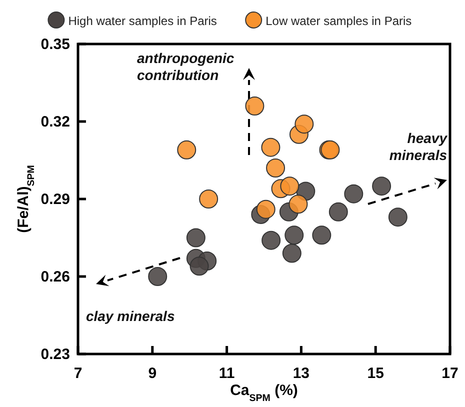 The image size is (465, 407). What do you see at coordinates (185, 66) in the screenshot?
I see `annotation: anthropogenic contribution` at bounding box center [185, 66].